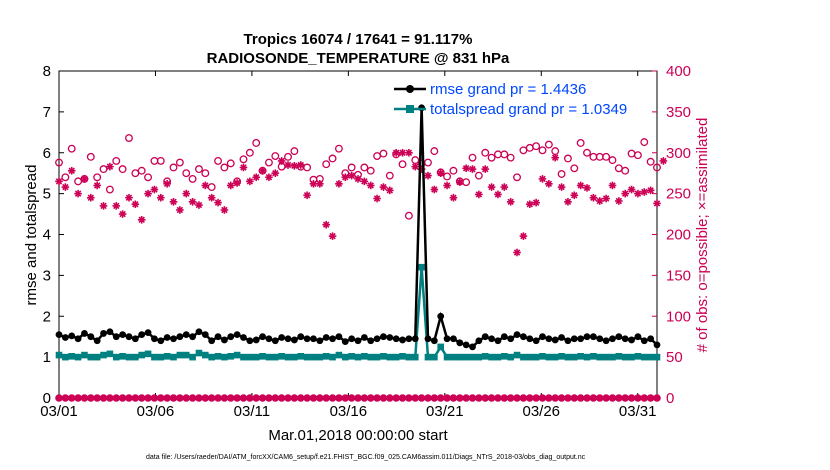 The width and height of the screenshot is (830, 470). What do you see at coordinates (47, 275) in the screenshot?
I see `y-tick-label: 3` at bounding box center [47, 275].